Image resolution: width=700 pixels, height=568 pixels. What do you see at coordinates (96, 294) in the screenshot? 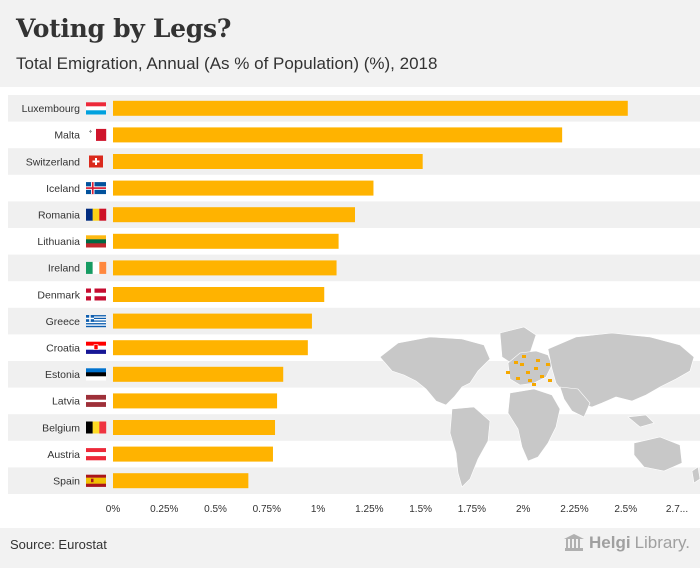
I see `denmark-flag-icon` at bounding box center [96, 294].